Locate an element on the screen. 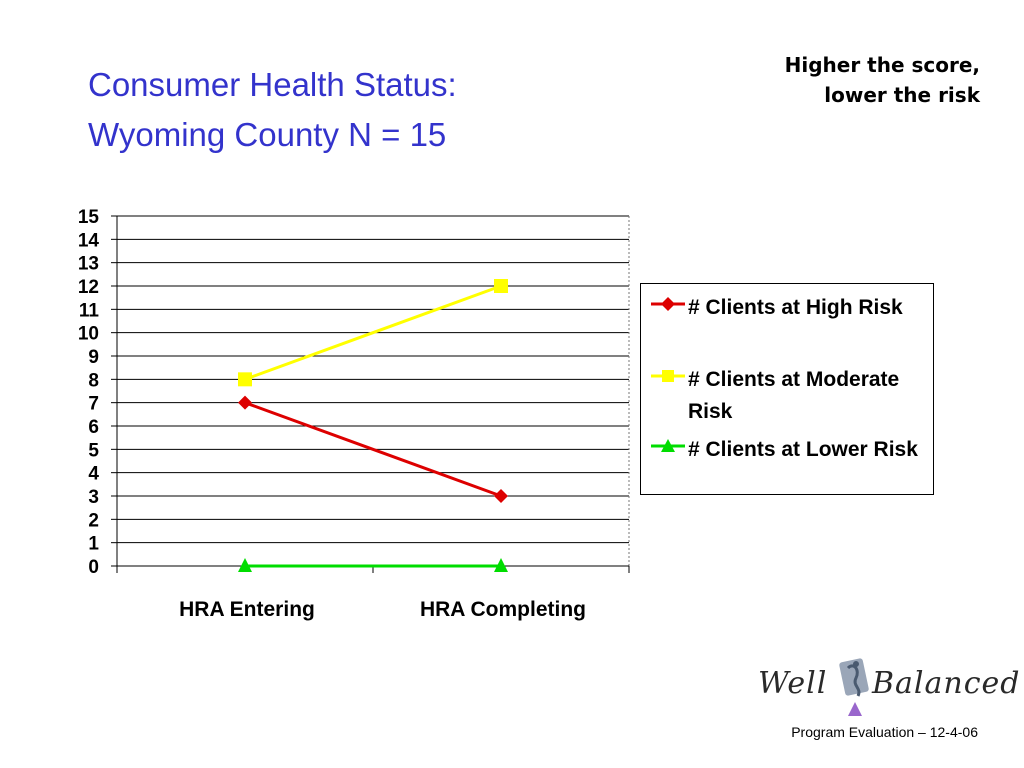  score-note: Higher the score, lower the risk is located at coordinates (882, 80).